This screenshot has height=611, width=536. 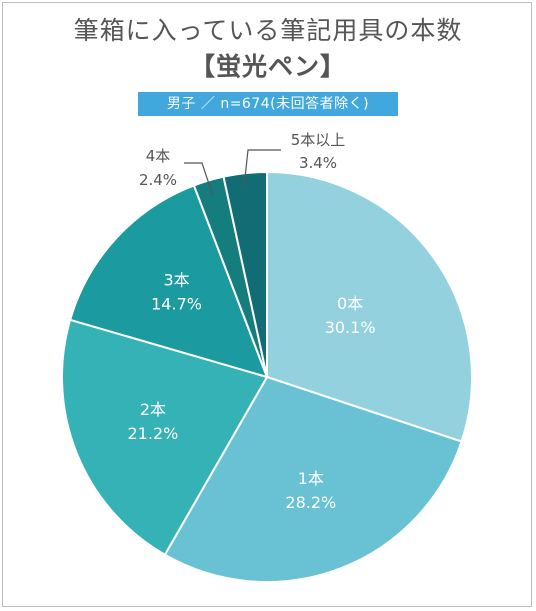 What do you see at coordinates (350, 327) in the screenshot?
I see `slice-value-0: 30.1%` at bounding box center [350, 327].